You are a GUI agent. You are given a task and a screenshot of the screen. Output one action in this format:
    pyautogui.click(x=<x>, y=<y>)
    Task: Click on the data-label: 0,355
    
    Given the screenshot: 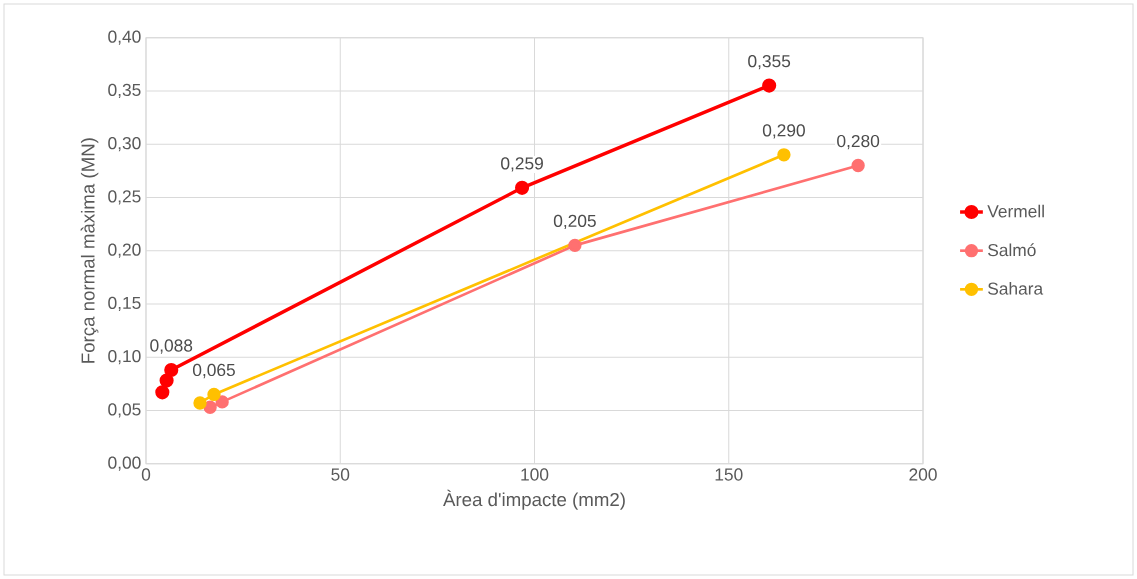 What is the action you would take?
    pyautogui.click(x=769, y=62)
    